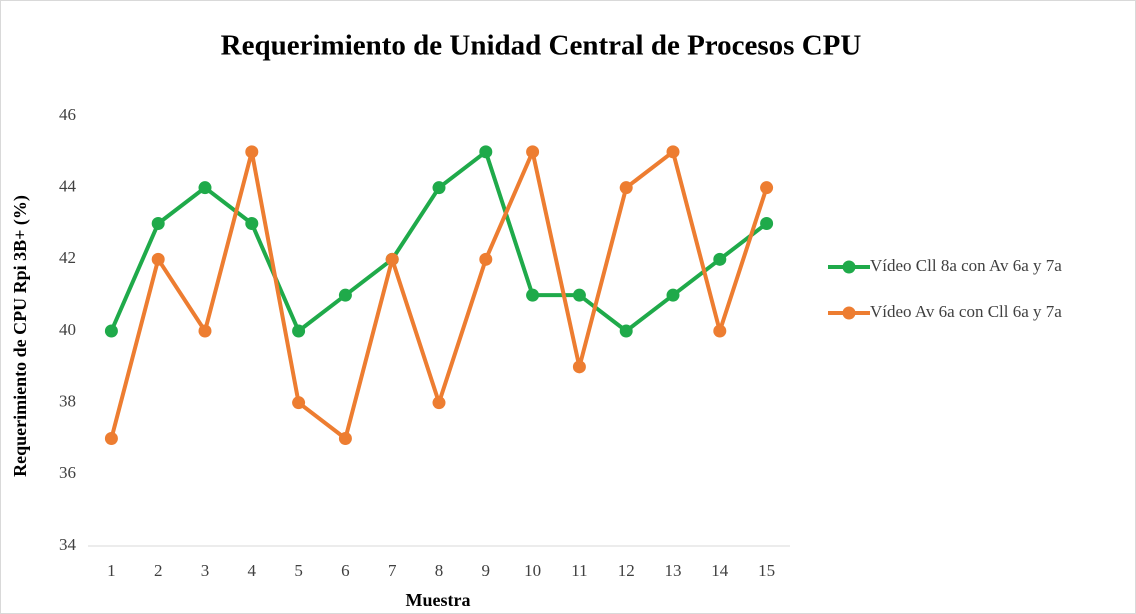 The width and height of the screenshot is (1136, 614). Describe the element at coordinates (966, 311) in the screenshot. I see `legend-label: Vídeo Av 6a con Cll 6a y 7a` at that location.